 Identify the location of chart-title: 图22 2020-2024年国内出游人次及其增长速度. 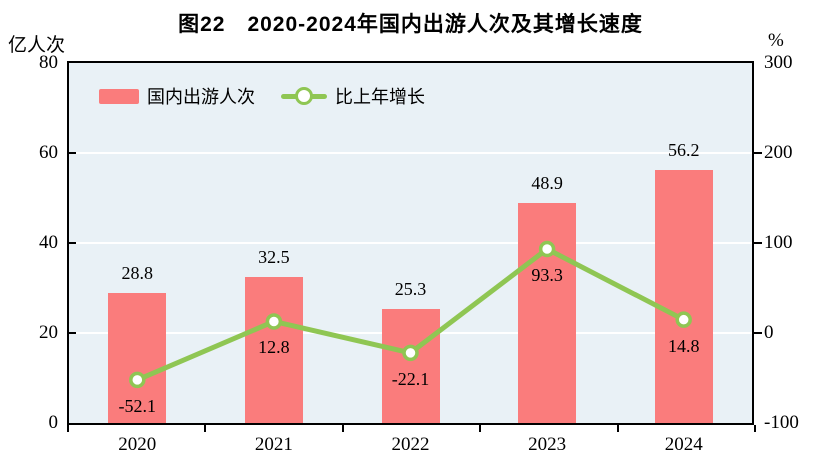
(410, 24).